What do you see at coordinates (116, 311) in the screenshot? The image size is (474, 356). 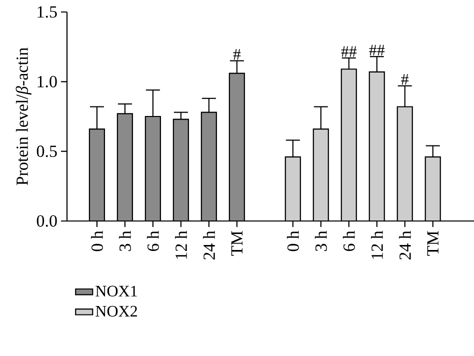 I see `legend-label: NOX2` at bounding box center [116, 311].